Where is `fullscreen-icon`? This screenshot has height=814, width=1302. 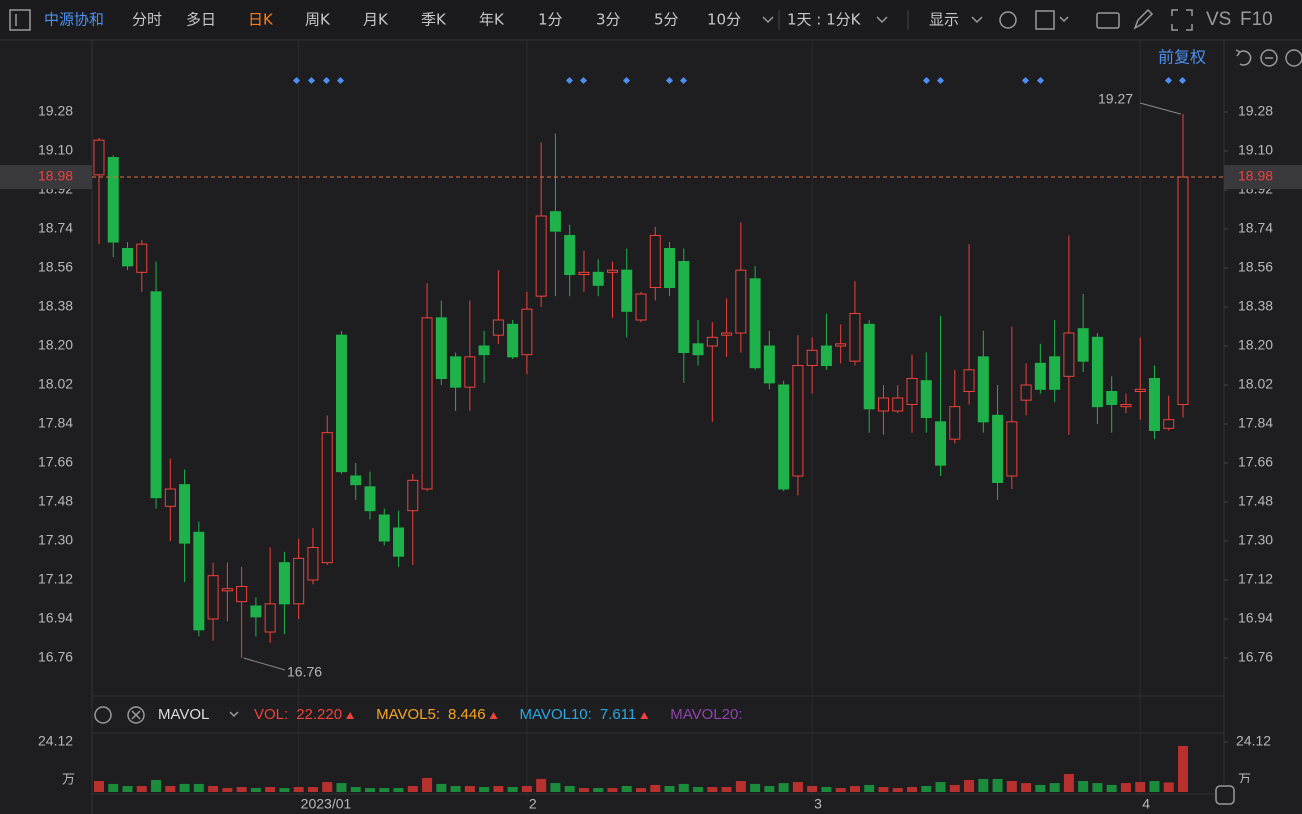
fullscreen-icon is located at coordinates (1182, 20).